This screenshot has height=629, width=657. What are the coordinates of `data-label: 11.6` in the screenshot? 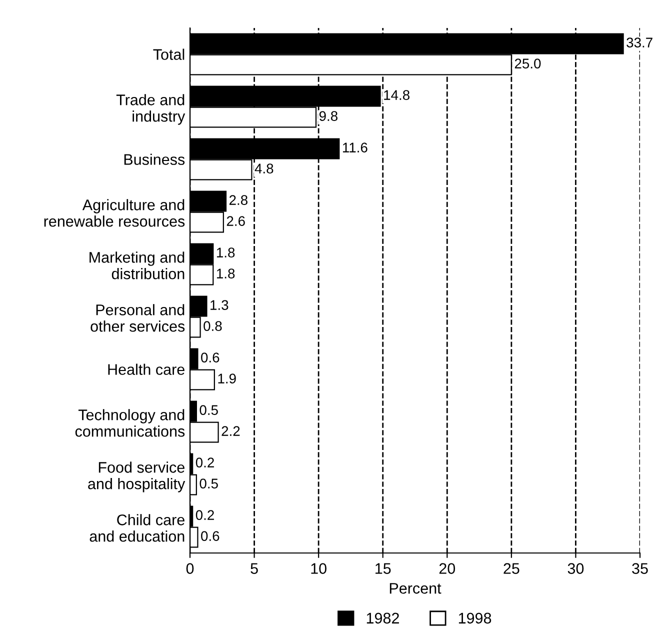 It's located at (355, 147).